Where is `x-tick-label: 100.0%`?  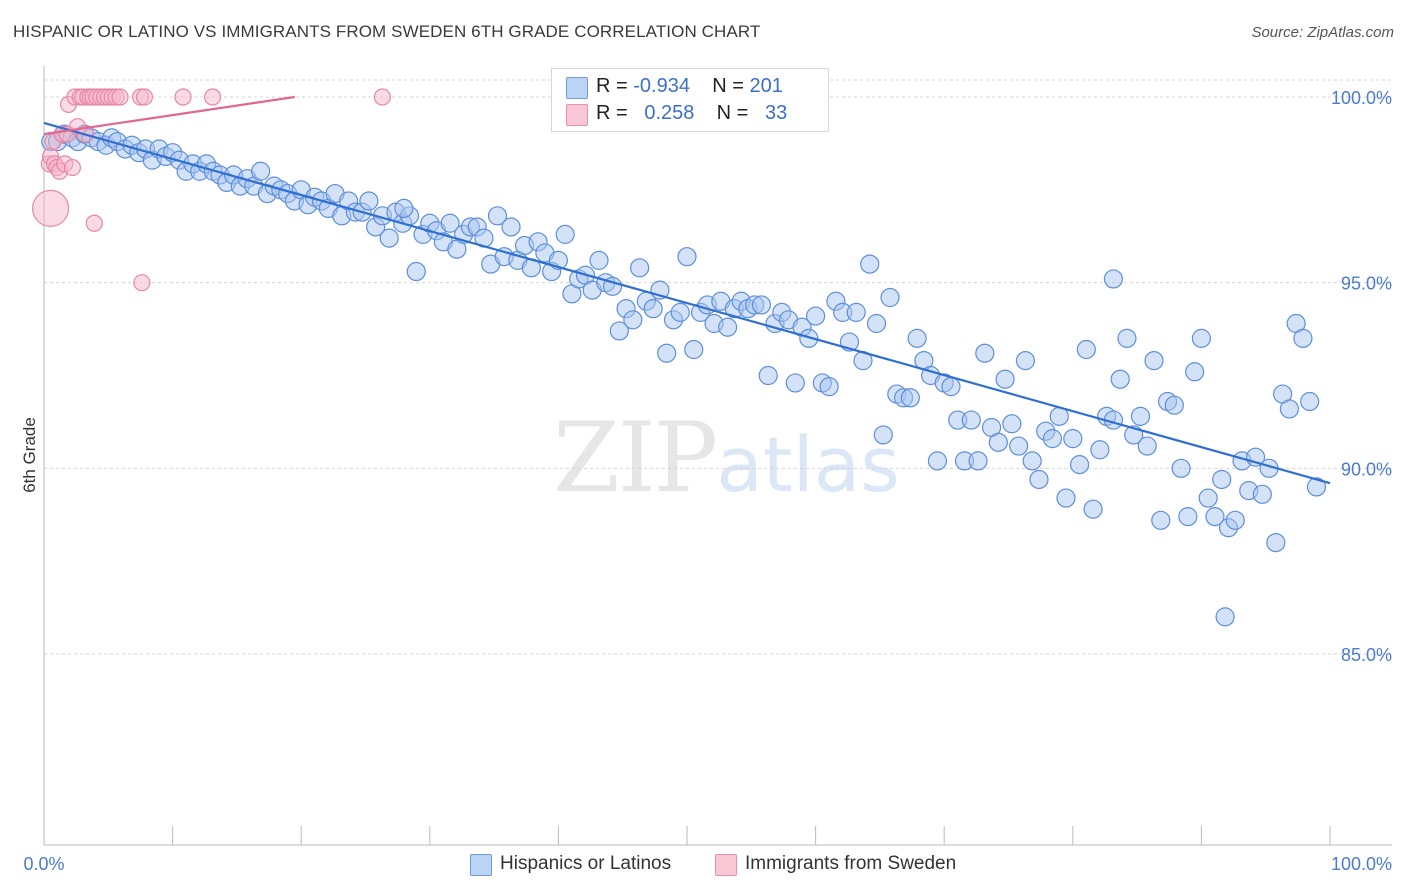 x-tick-label: 100.0% is located at coordinates (1361, 864).